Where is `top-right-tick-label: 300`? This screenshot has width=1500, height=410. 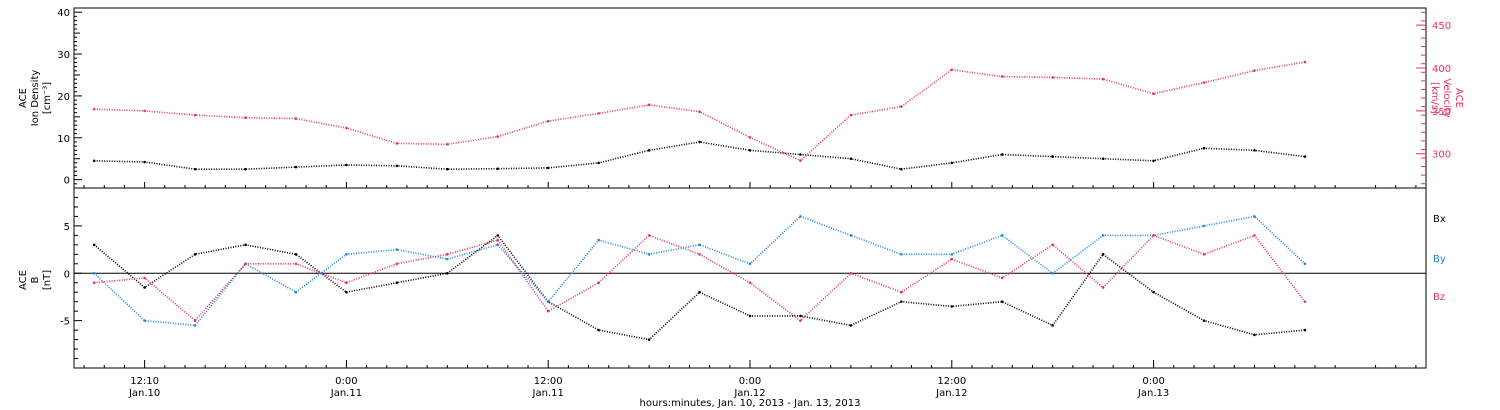
top-right-tick-label: 300 is located at coordinates (1441, 155).